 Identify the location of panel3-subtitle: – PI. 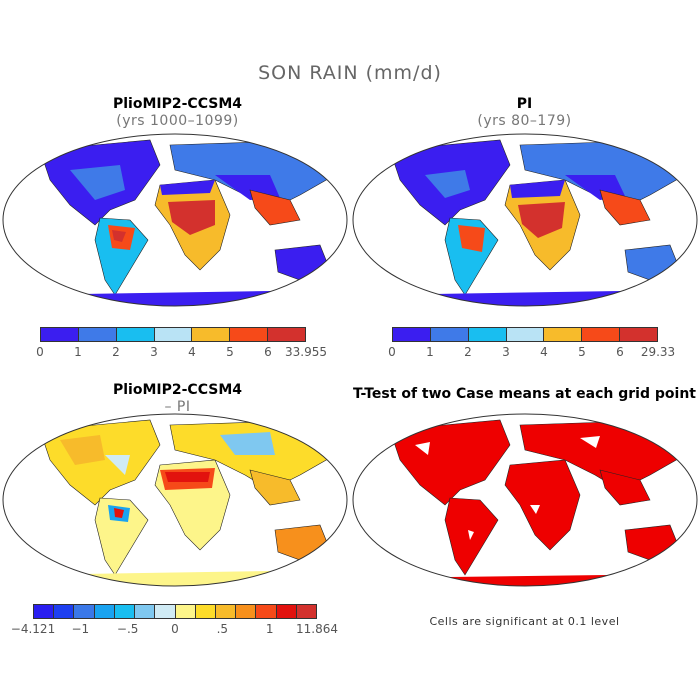
(177, 407).